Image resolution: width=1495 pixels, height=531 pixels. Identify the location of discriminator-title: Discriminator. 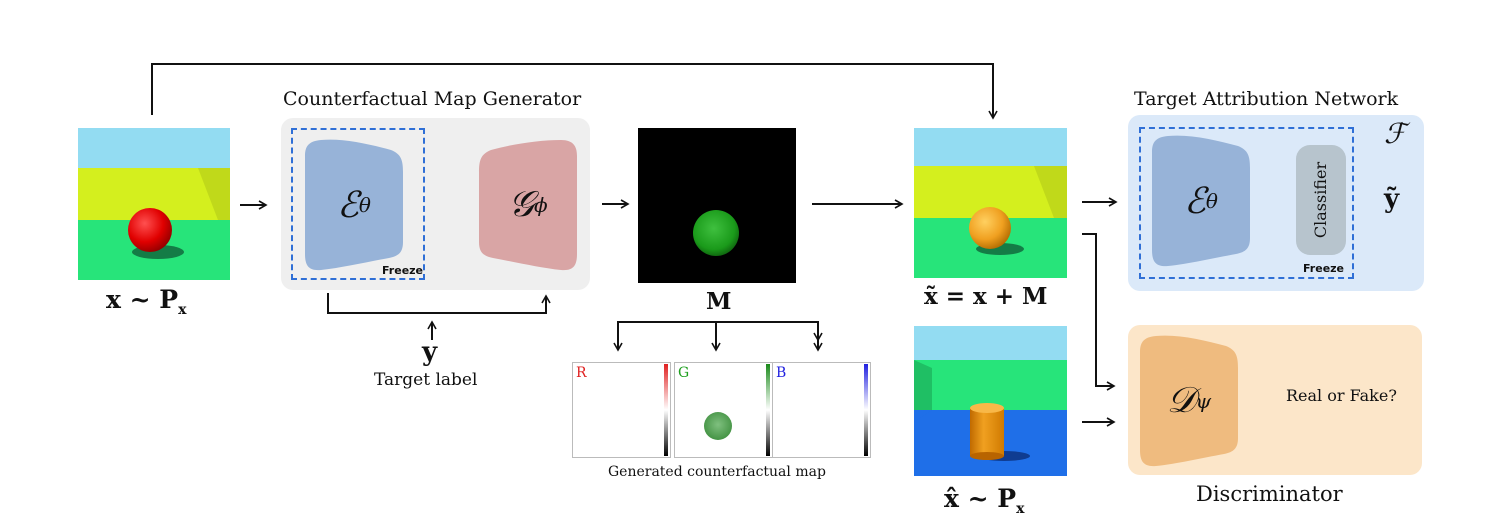
(1269, 494).